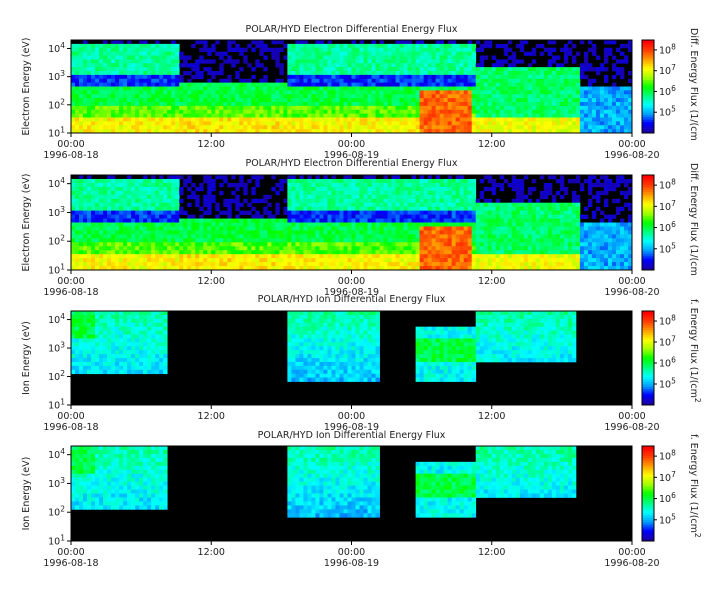  Describe the element at coordinates (667, 91) in the screenshot. I see `colorbar-tick-label: 106` at that location.